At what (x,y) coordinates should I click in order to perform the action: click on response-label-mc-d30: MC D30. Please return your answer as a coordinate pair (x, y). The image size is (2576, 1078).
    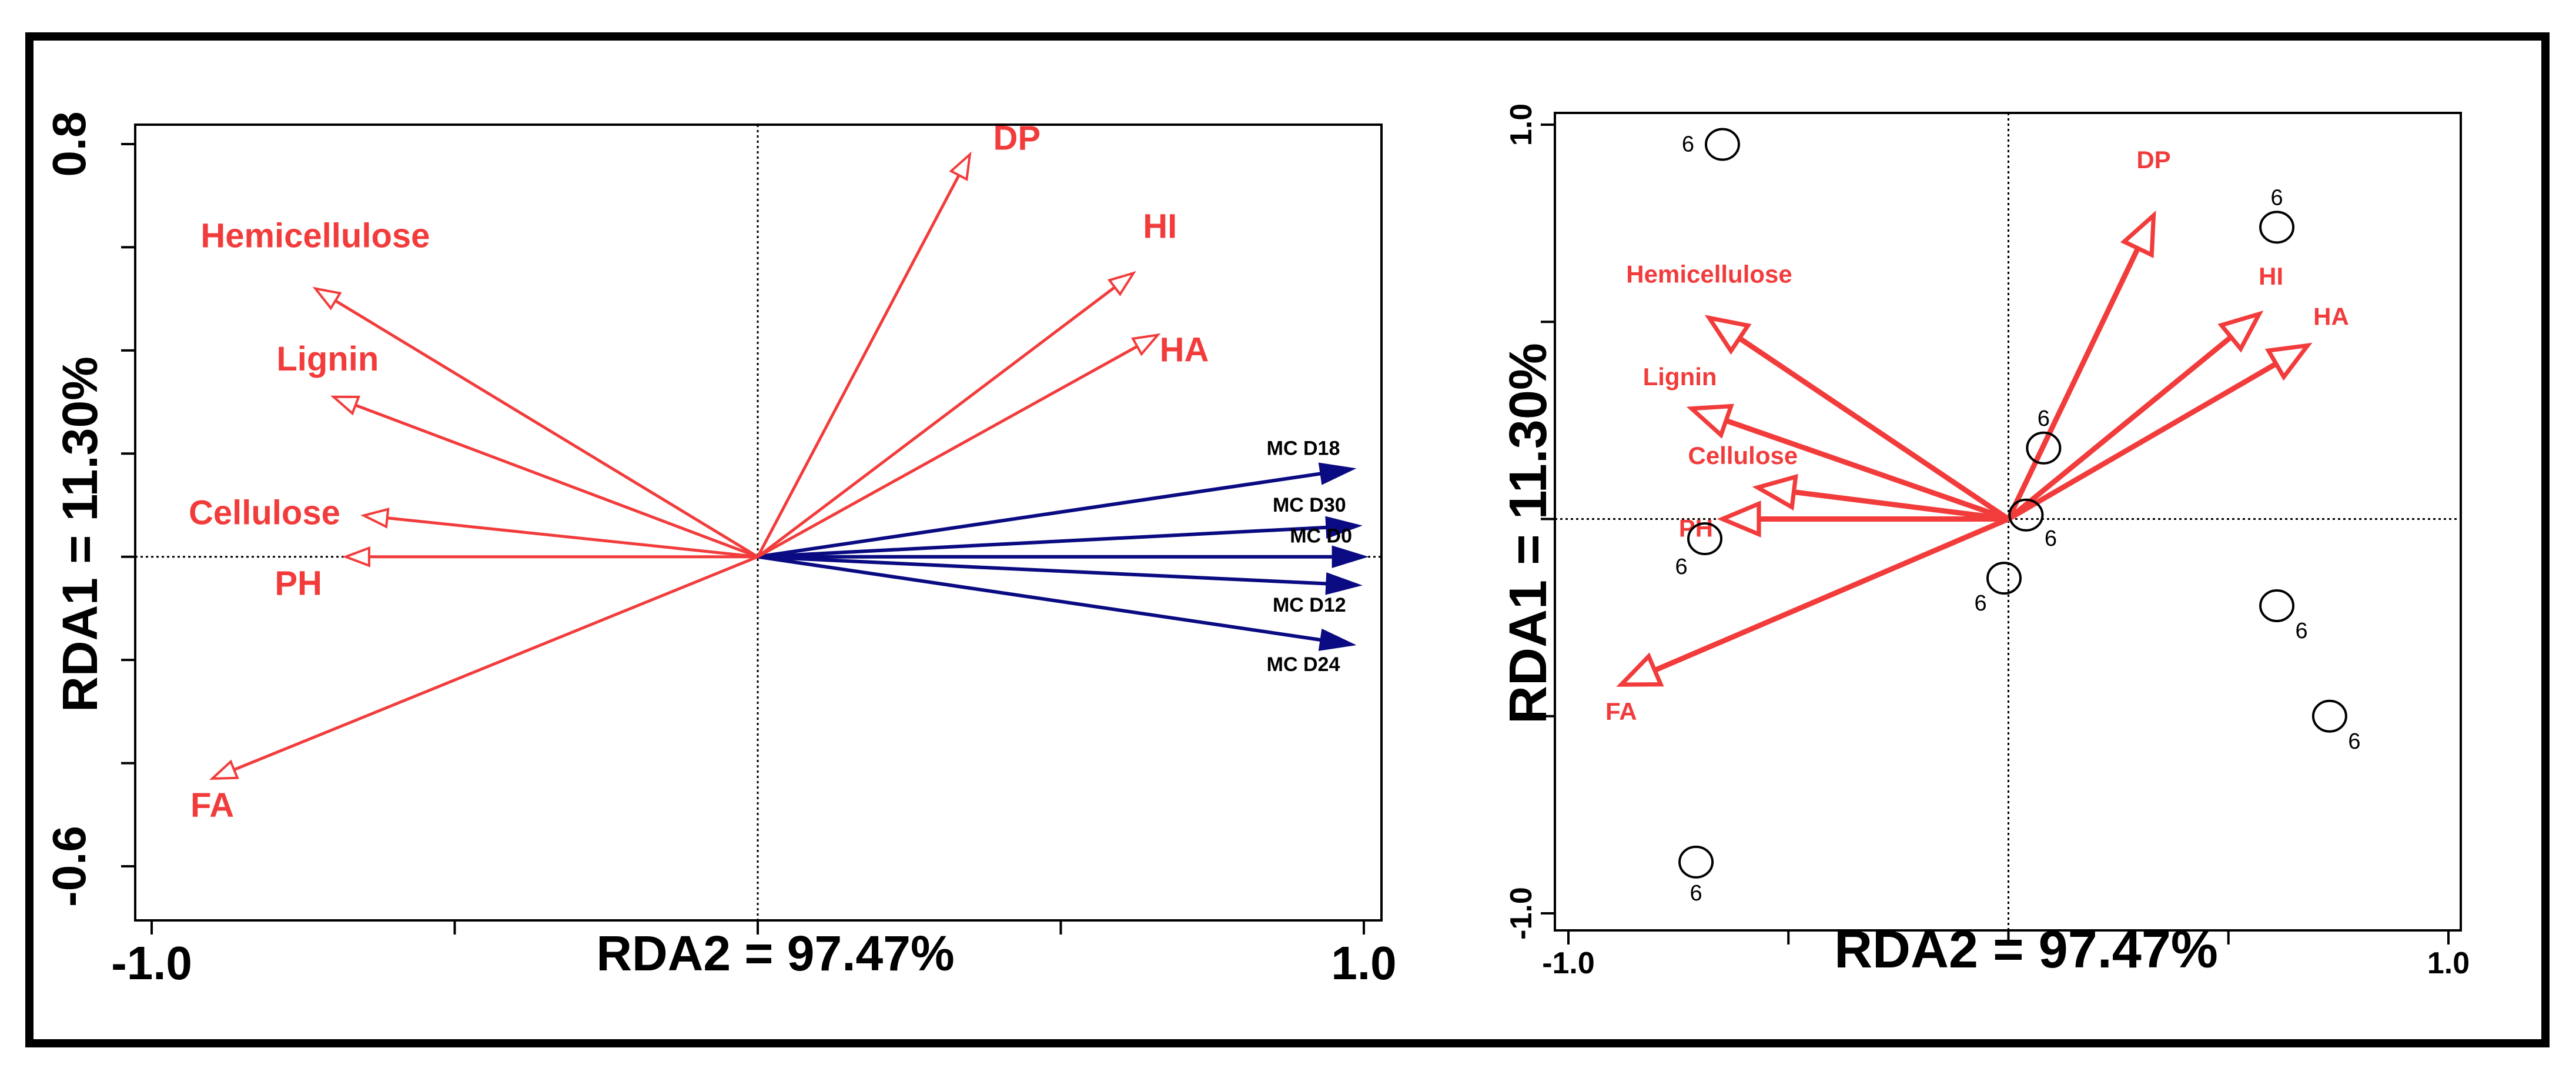
    Looking at the image, I should click on (1309, 505).